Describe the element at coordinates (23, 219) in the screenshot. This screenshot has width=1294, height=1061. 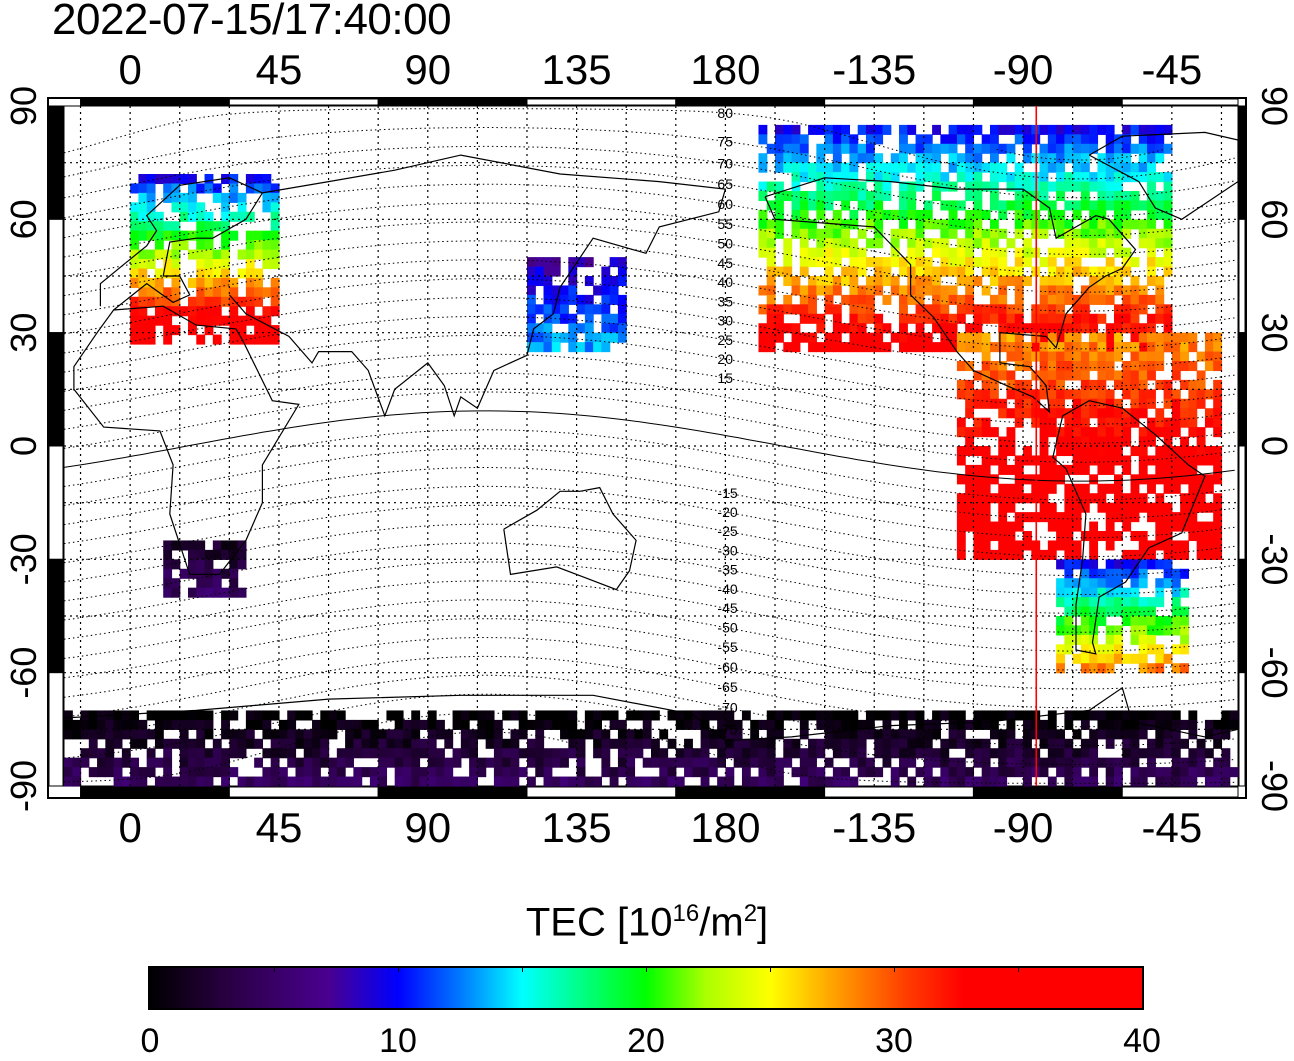
I see `left-lat-label: 60` at that location.